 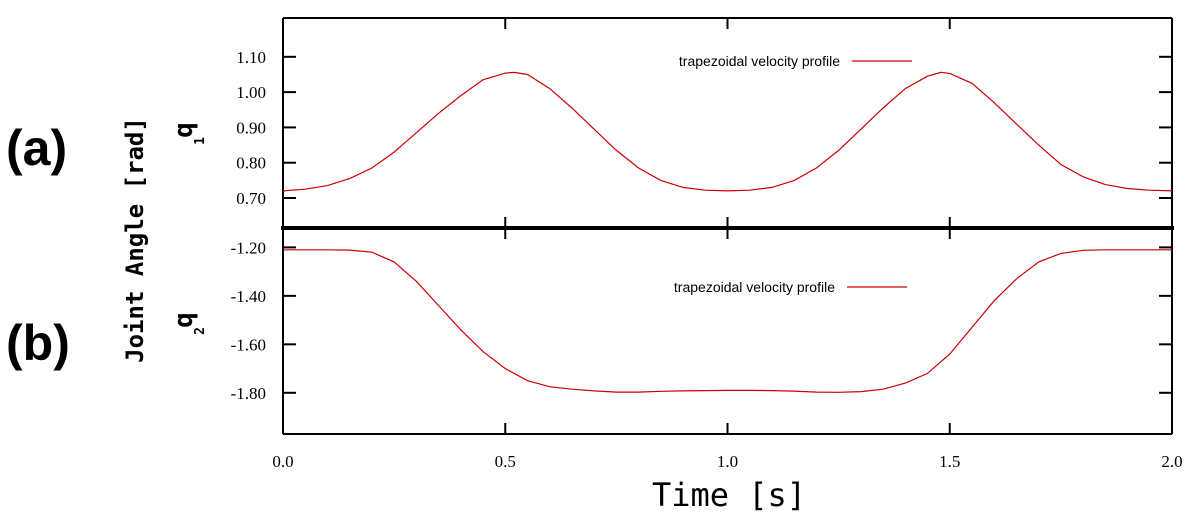 I want to click on y-tick-label: 0.80, so click(x=251, y=163).